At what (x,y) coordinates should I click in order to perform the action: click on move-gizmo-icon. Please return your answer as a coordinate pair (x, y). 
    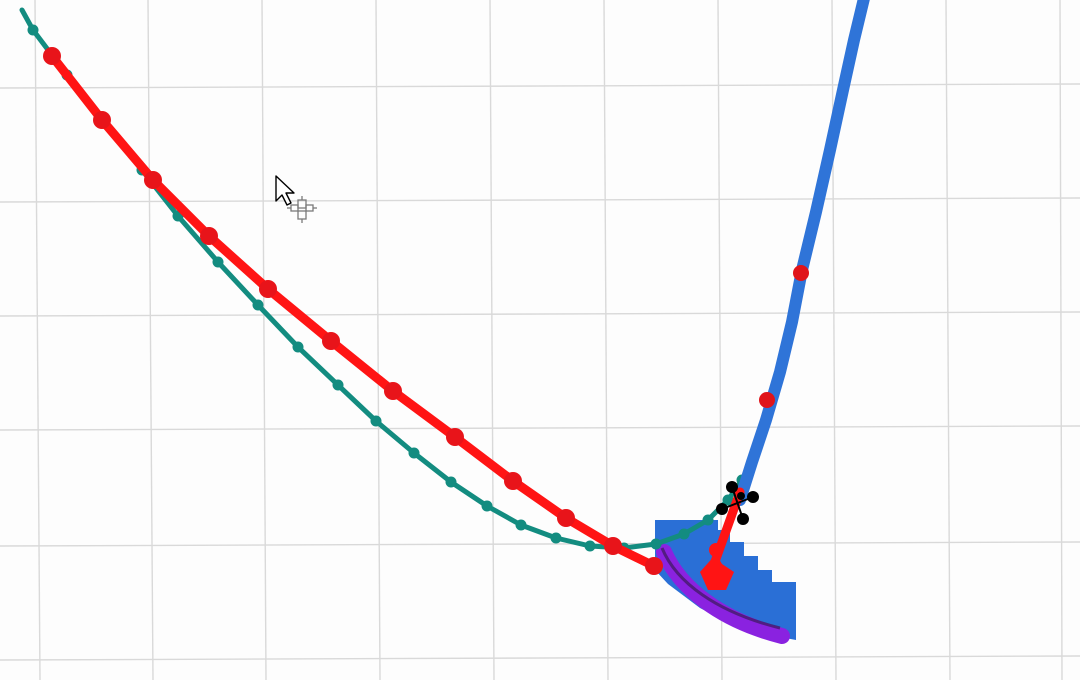
    Looking at the image, I should click on (302, 209).